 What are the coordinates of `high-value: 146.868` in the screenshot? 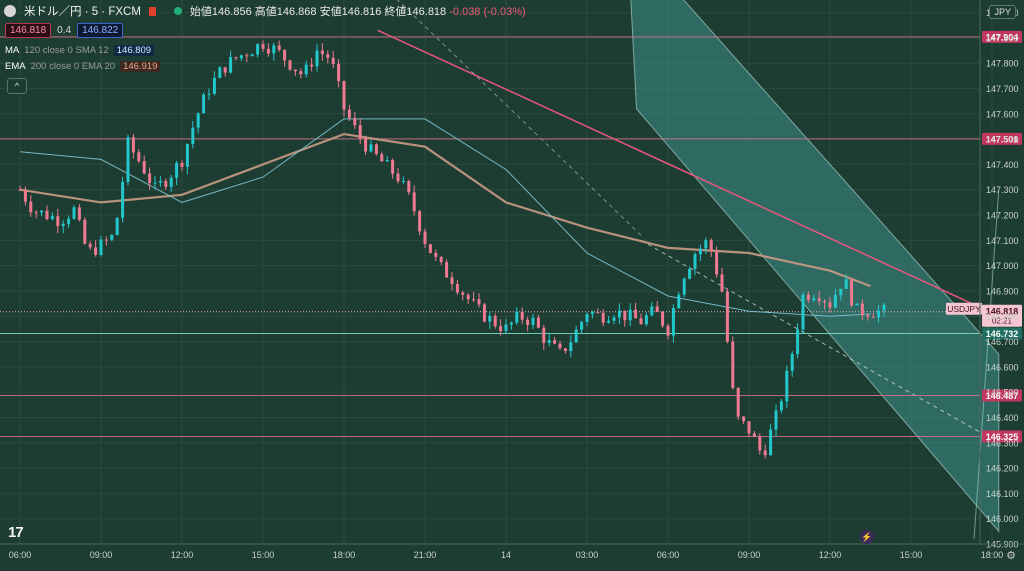 It's located at (296, 12).